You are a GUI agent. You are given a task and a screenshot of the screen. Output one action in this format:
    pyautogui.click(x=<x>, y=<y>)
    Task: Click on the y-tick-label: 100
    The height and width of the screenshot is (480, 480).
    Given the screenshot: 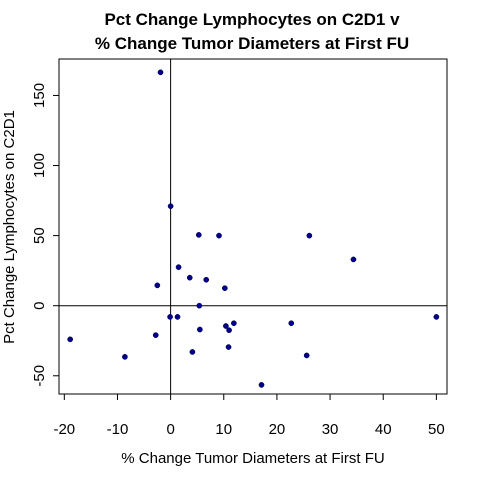 What is the action you would take?
    pyautogui.click(x=39, y=165)
    